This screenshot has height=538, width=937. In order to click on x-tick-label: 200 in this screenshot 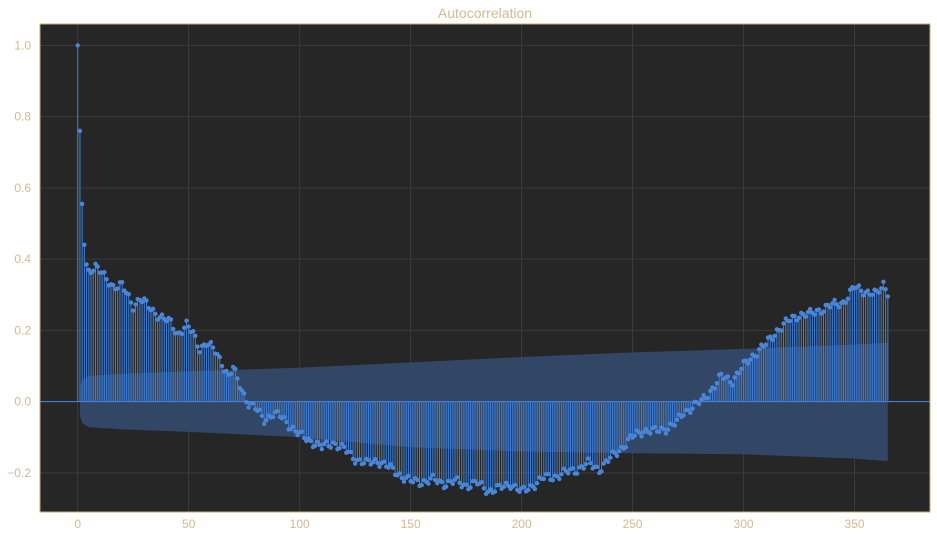, I will do `click(522, 524)`.